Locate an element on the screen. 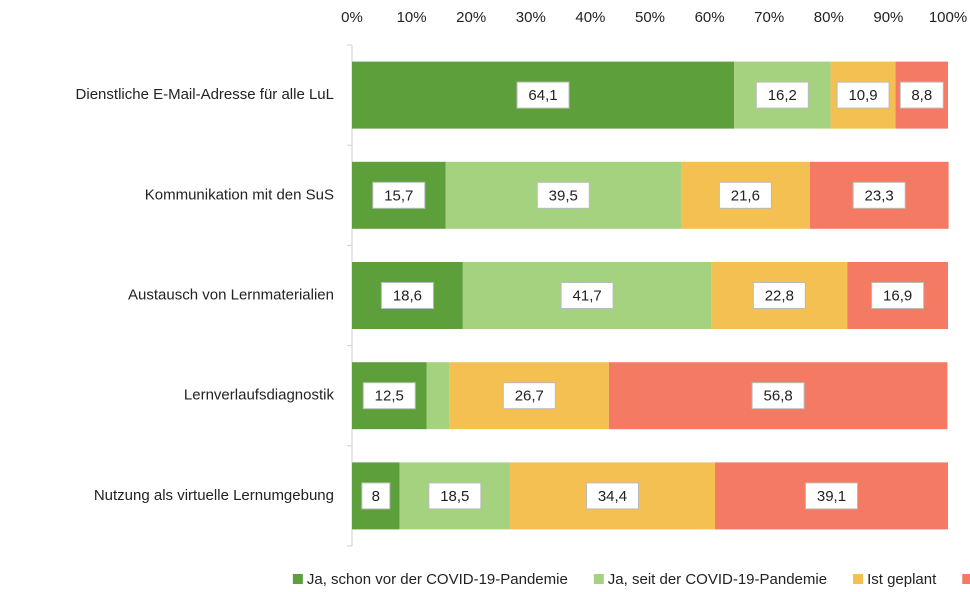 This screenshot has width=970, height=592. data-label: 34,4 is located at coordinates (612, 496).